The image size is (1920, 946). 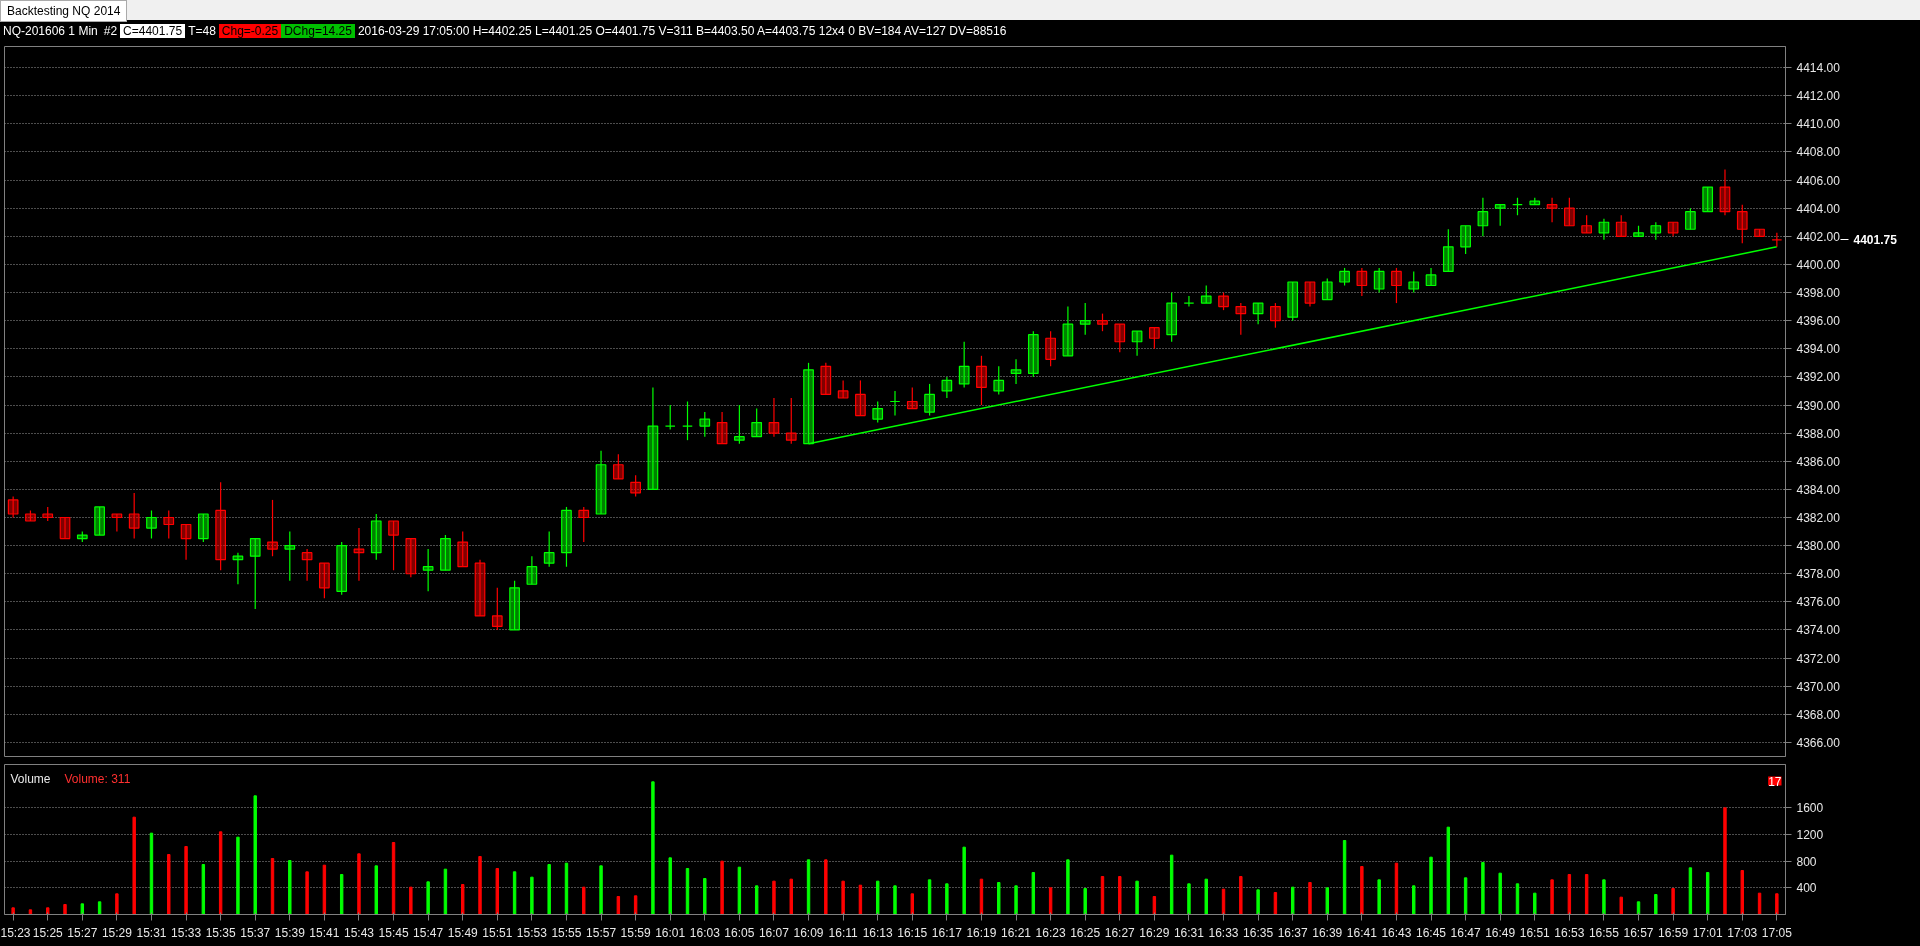 I want to click on y-tick-label: 1200, so click(x=1810, y=835).